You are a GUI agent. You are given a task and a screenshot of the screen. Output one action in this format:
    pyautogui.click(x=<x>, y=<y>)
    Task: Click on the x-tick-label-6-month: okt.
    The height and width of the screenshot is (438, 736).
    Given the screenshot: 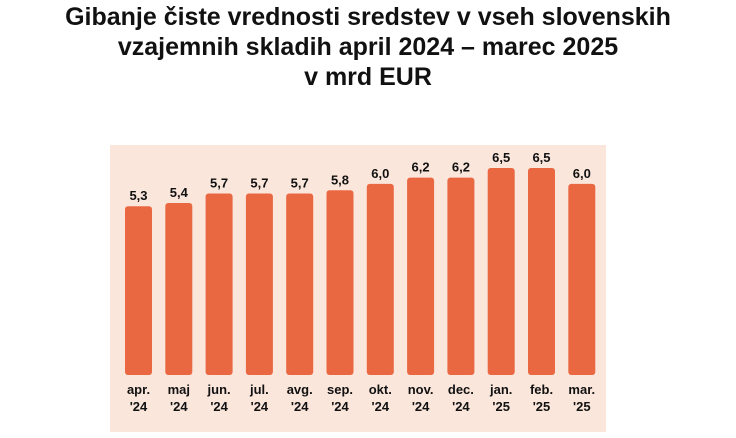 What is the action you would take?
    pyautogui.click(x=380, y=389)
    